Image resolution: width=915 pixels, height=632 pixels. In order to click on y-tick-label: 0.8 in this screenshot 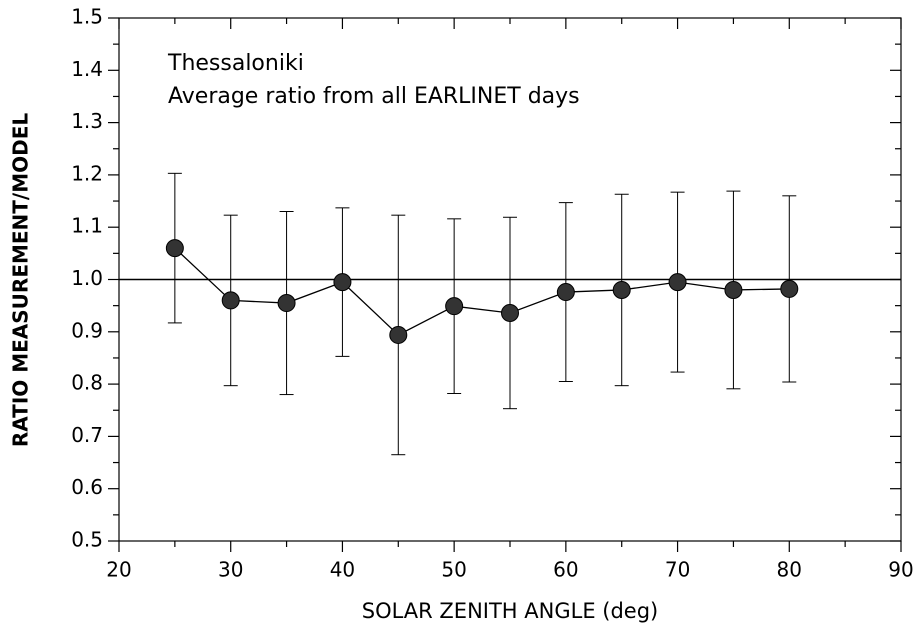, I will do `click(87, 383)`.